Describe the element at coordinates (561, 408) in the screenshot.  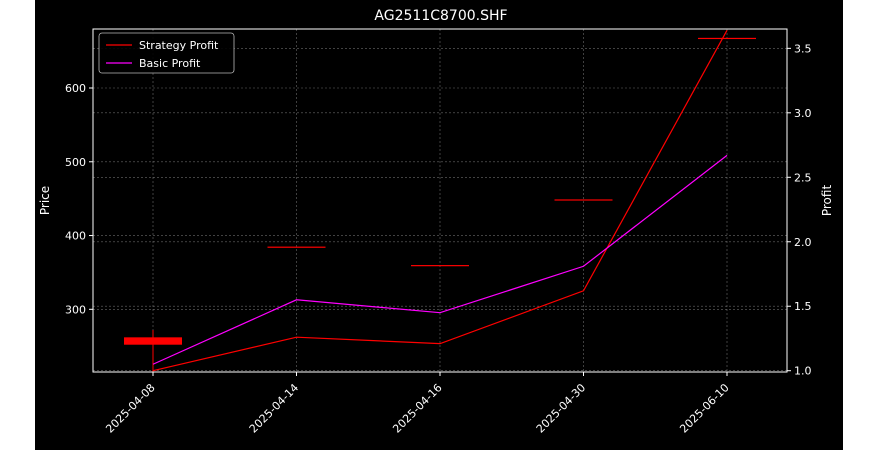
I see `x-tick-label: 2025-04-30` at that location.